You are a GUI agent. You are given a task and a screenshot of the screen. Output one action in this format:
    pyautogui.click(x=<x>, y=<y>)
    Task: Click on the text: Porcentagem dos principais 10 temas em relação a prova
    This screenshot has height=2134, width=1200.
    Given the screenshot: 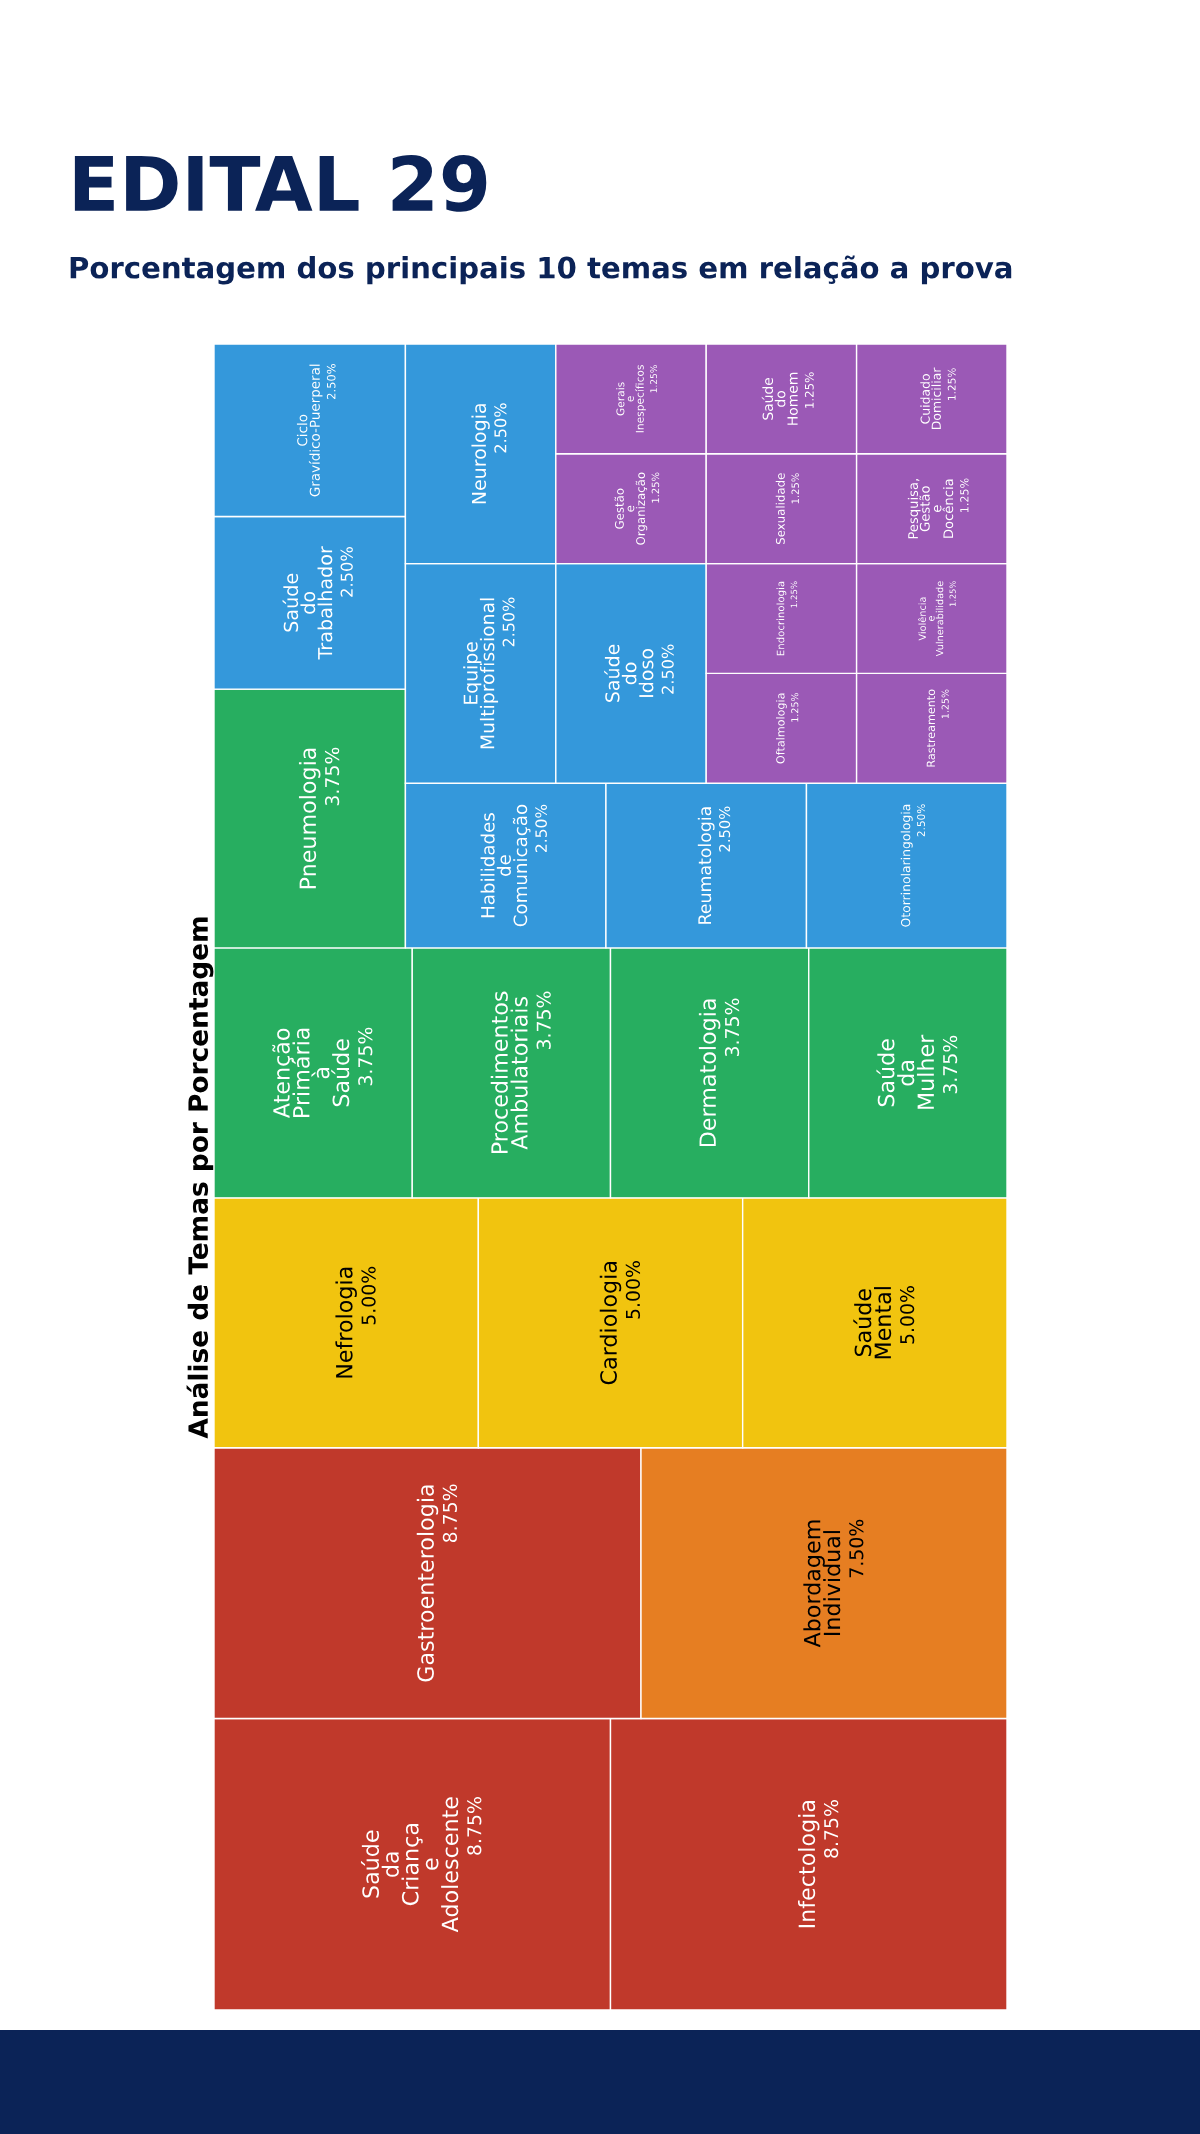 What is the action you would take?
    pyautogui.click(x=541, y=270)
    